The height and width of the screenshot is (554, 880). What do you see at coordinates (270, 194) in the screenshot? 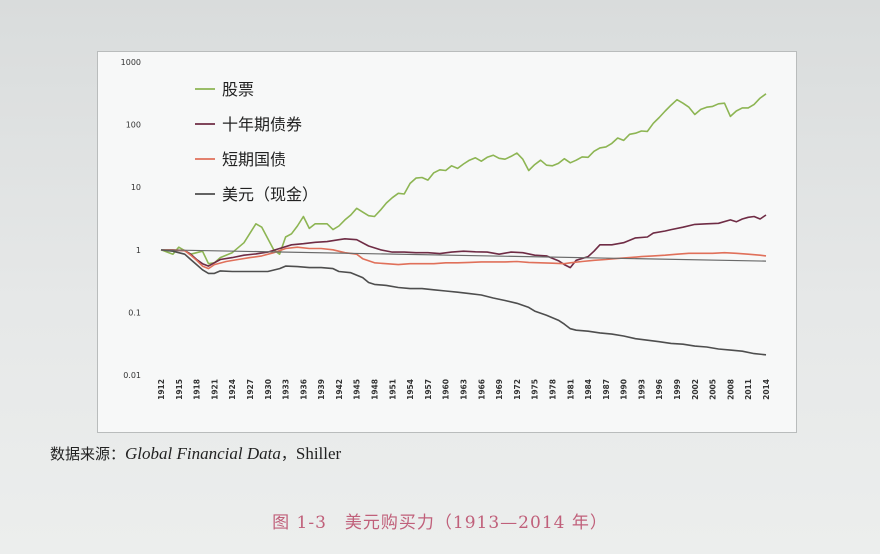
I see `legend-label: 美元（现金）` at bounding box center [270, 194].